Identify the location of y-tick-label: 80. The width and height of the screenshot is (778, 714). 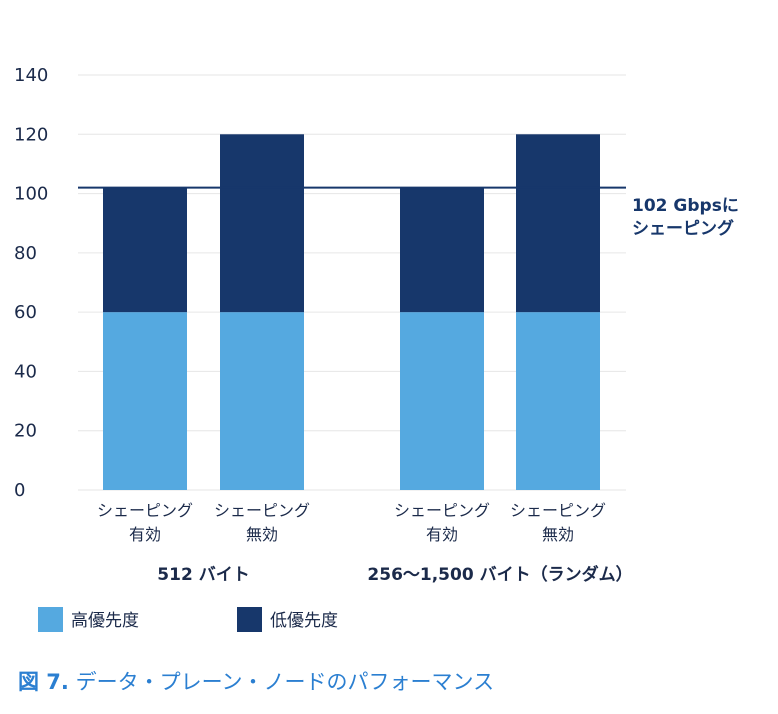
(25, 253).